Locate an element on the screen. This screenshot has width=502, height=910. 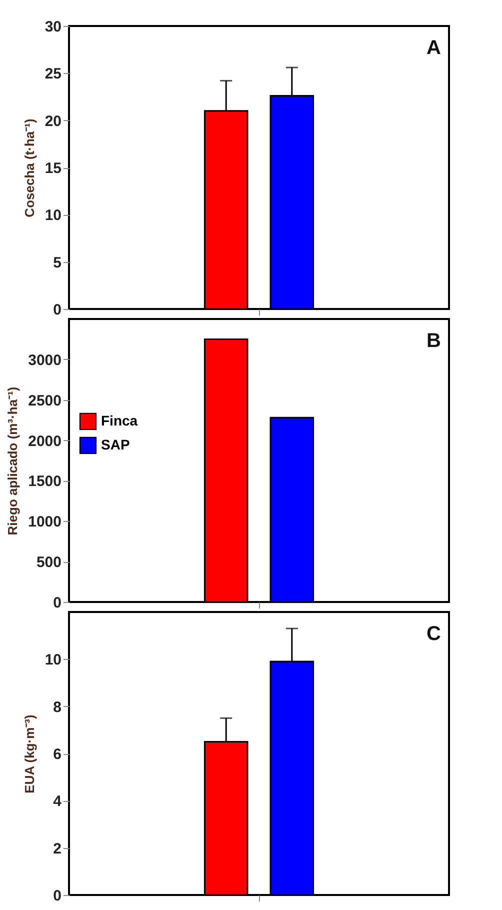
y-tick-label: 8 is located at coordinates (57, 707).